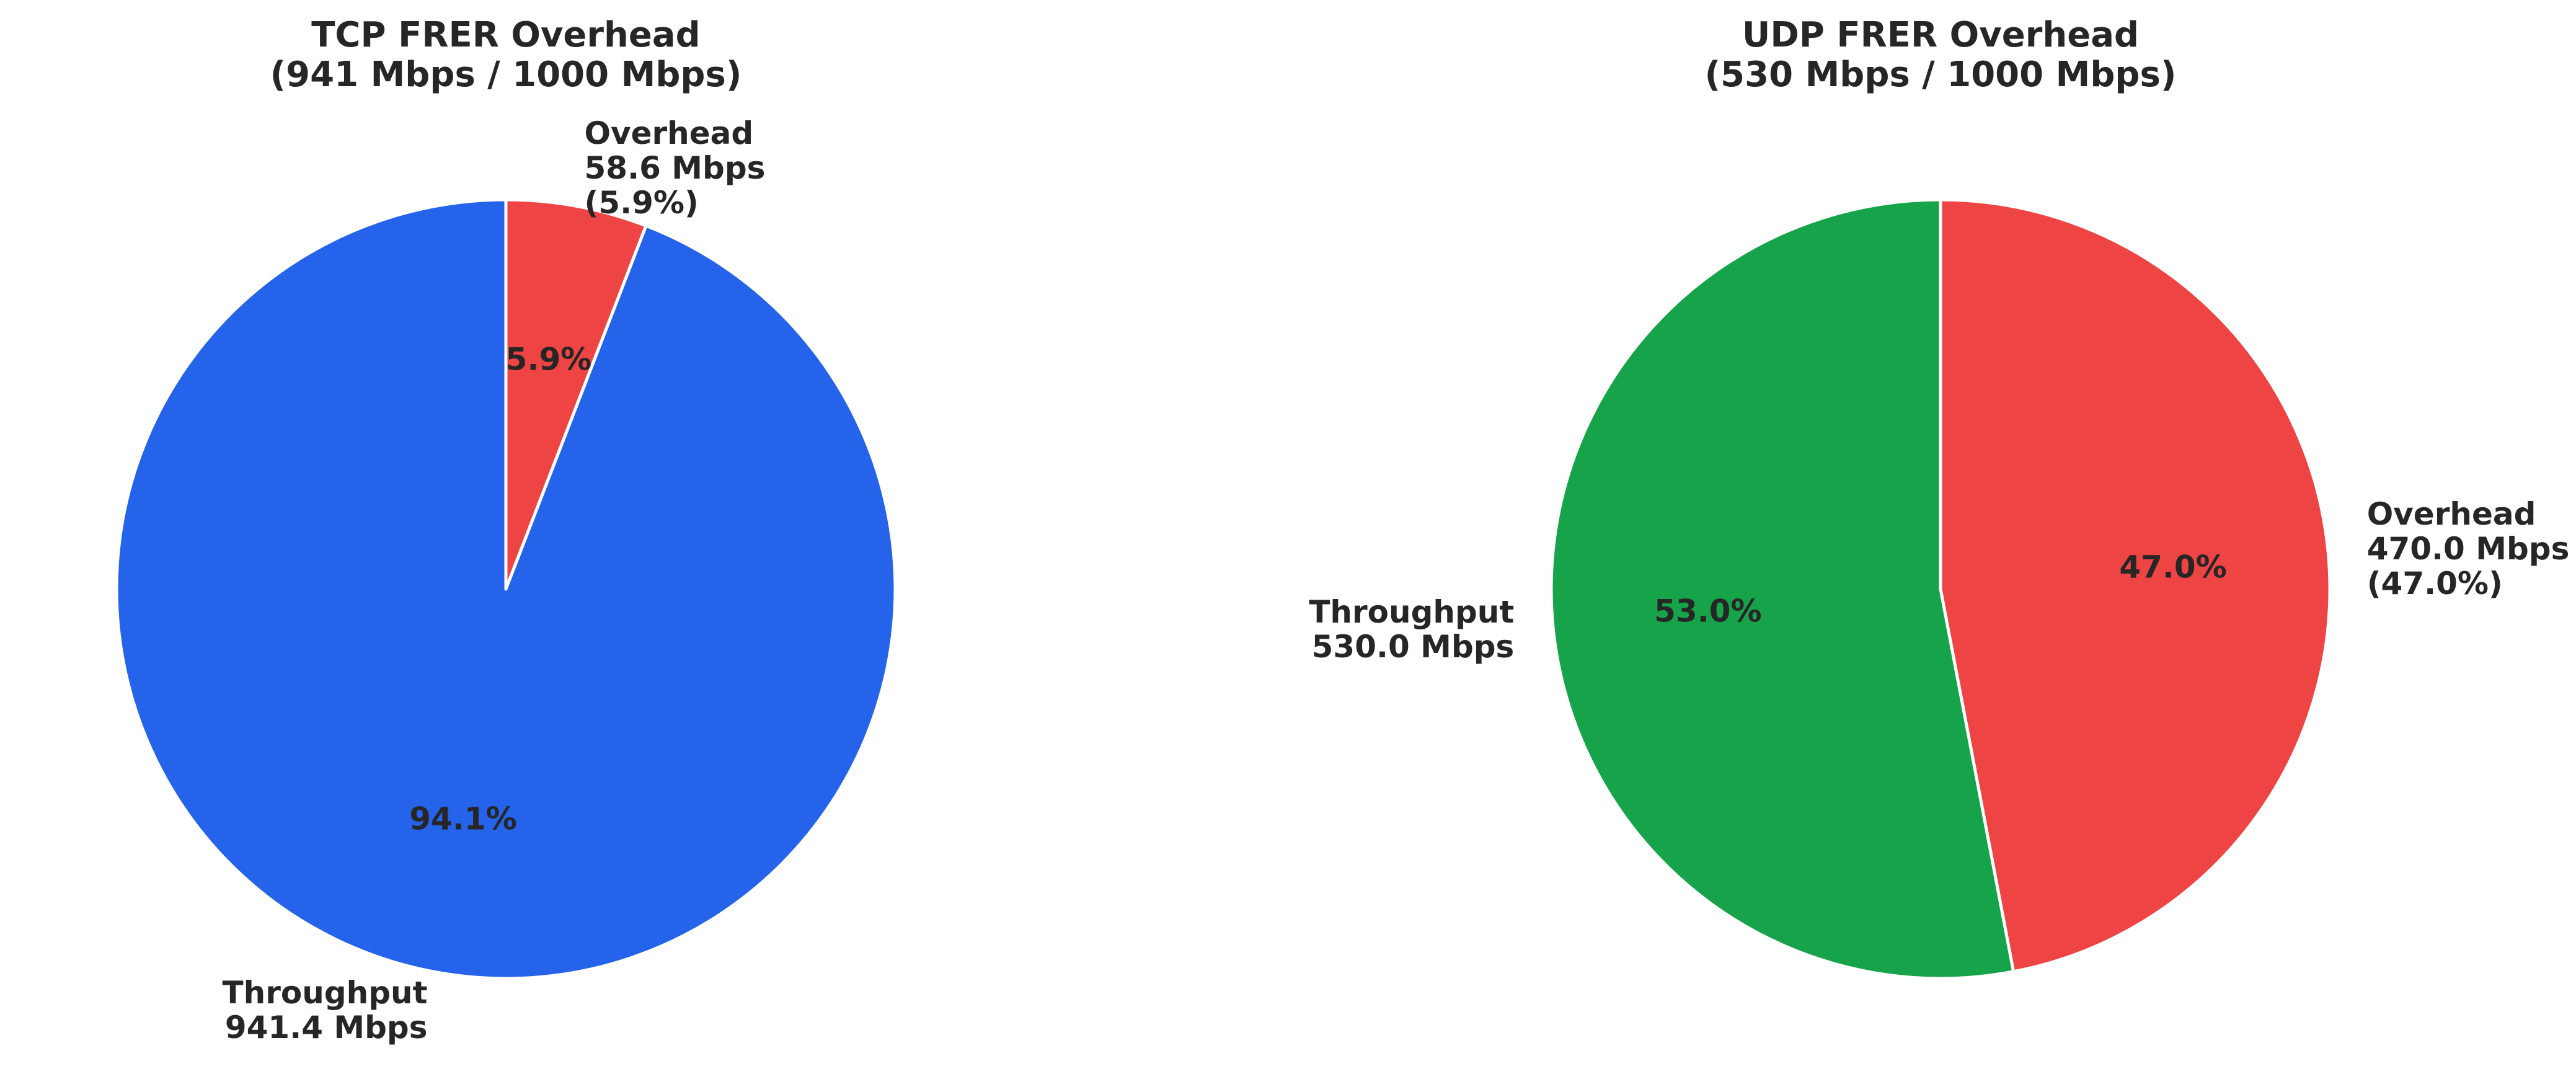 The image size is (2576, 1092). Describe the element at coordinates (2451, 514) in the screenshot. I see `udp-outer-label-line: Overhead` at that location.